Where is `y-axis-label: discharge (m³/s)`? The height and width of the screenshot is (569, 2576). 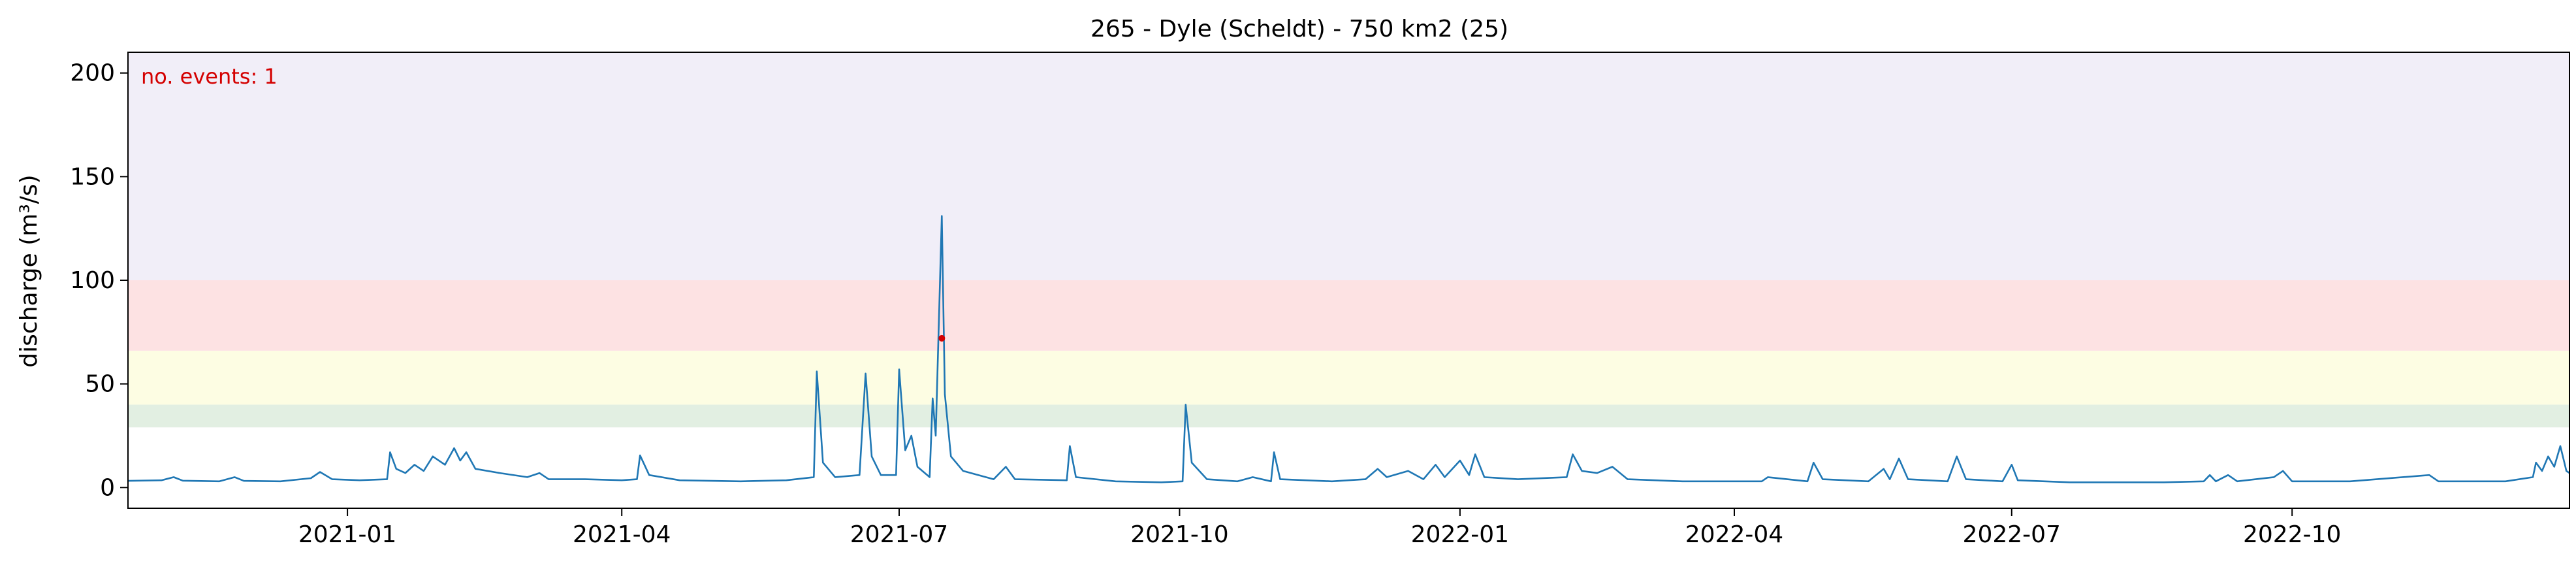 y-axis-label: discharge (m³/s) is located at coordinates (29, 270).